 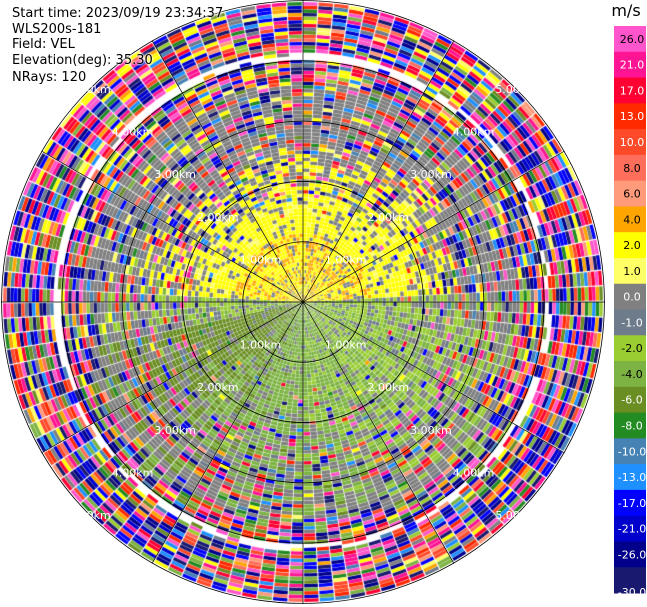 I want to click on colorbar-tick-label: -4.0, so click(x=631, y=374).